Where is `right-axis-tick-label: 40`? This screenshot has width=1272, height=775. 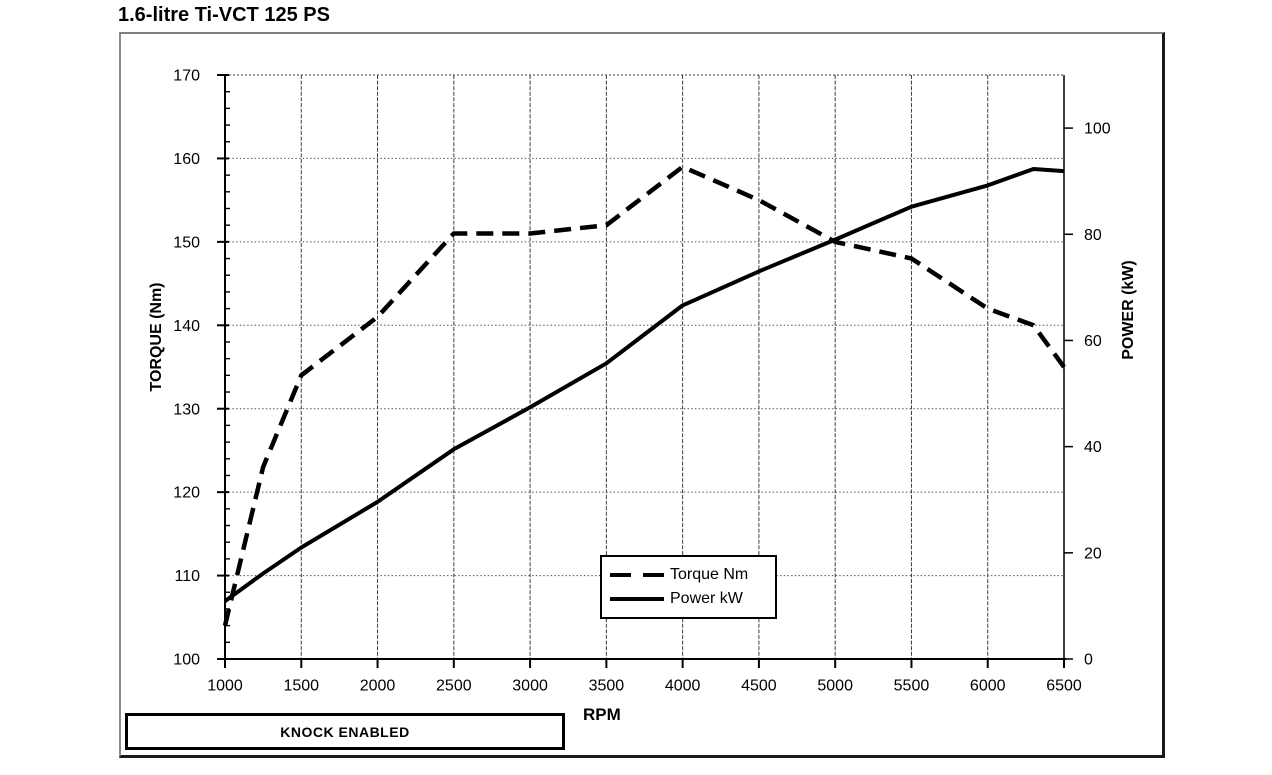
right-axis-tick-label: 40 is located at coordinates (1093, 447).